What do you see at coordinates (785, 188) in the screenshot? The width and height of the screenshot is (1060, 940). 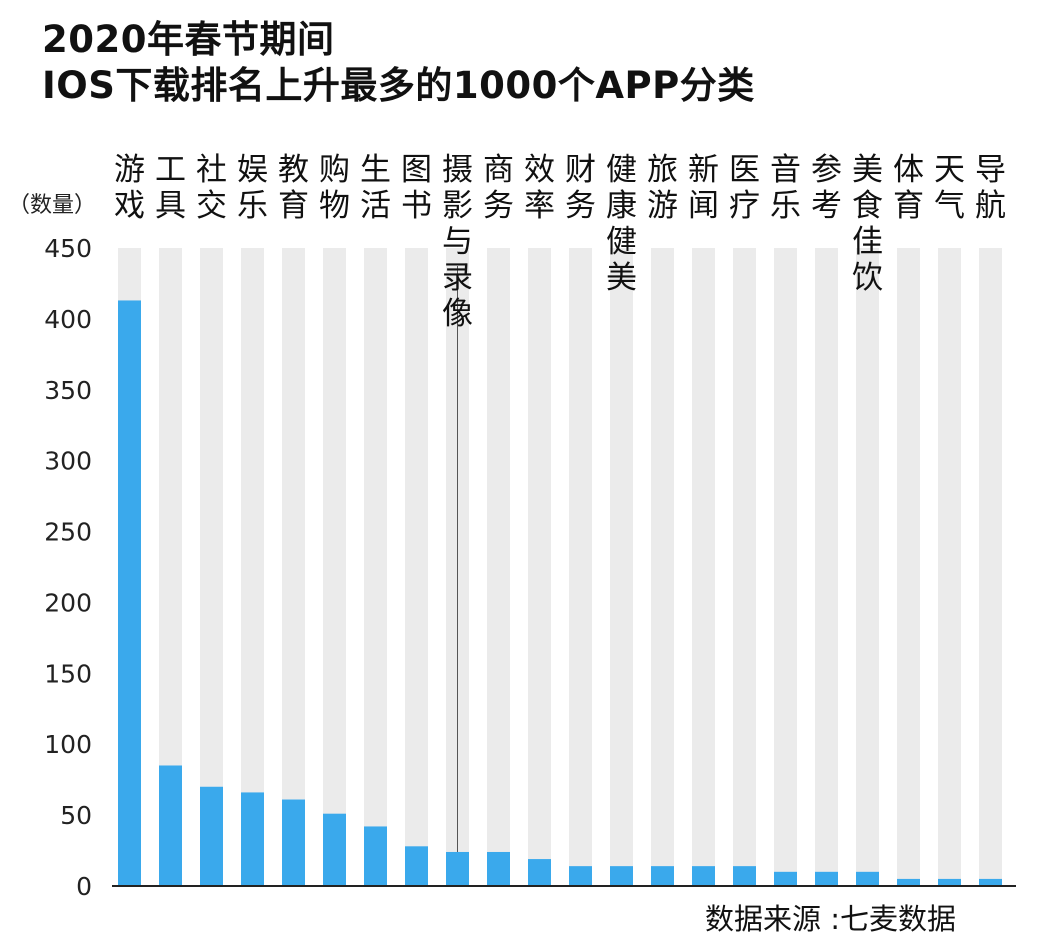 I see `category-label: 音乐` at bounding box center [785, 188].